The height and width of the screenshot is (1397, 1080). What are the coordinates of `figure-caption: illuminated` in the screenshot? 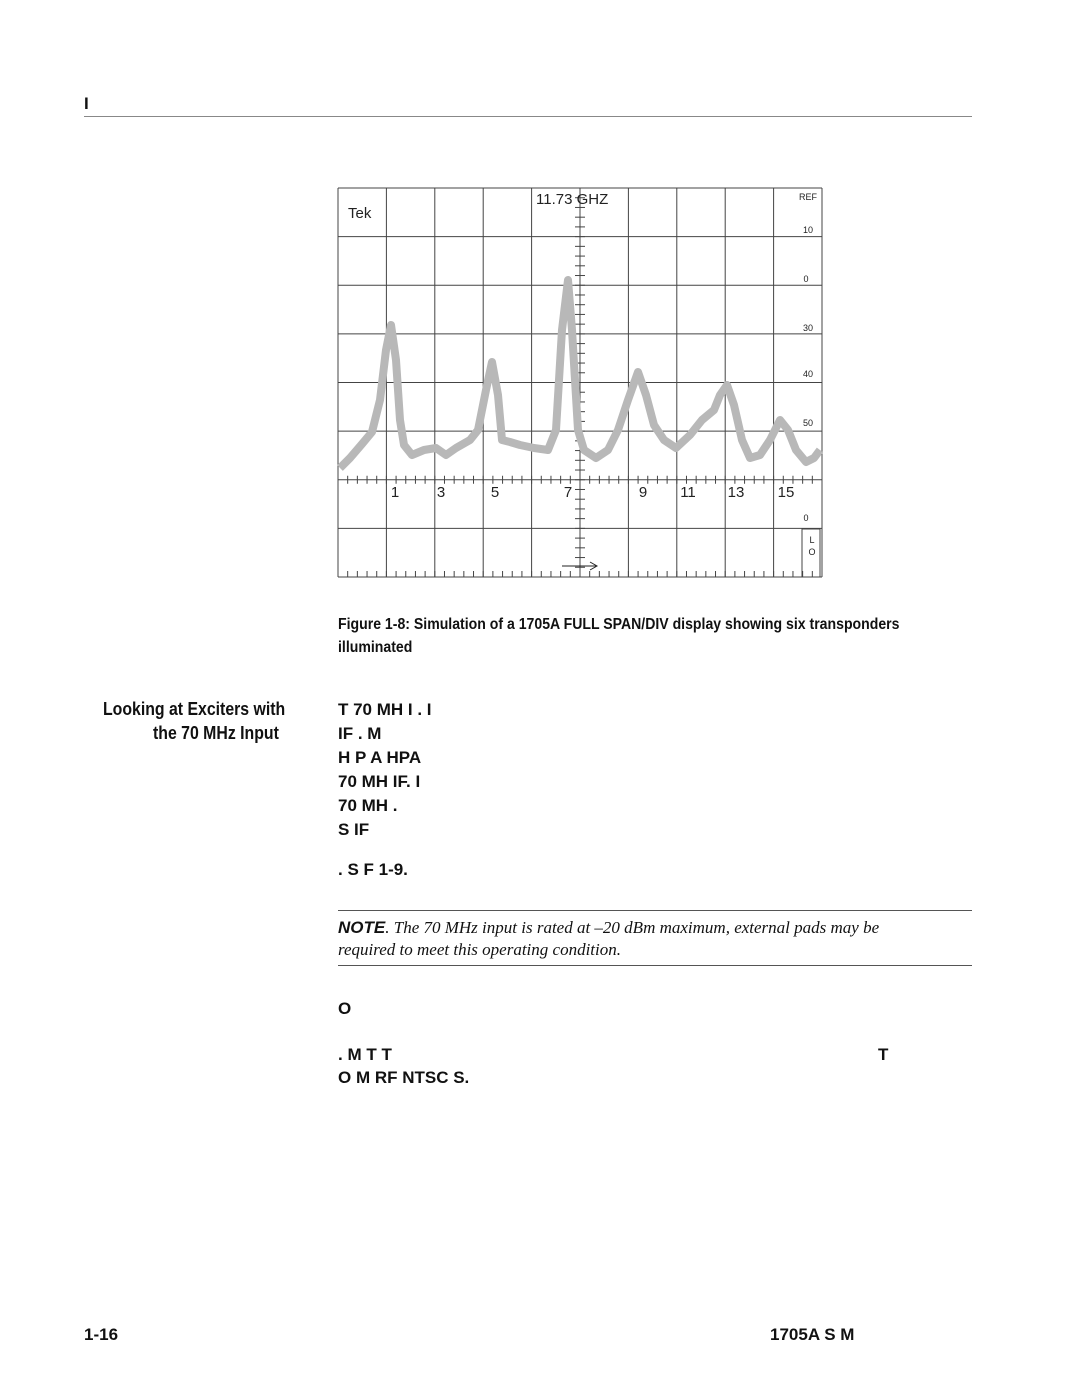 It's located at (375, 647).